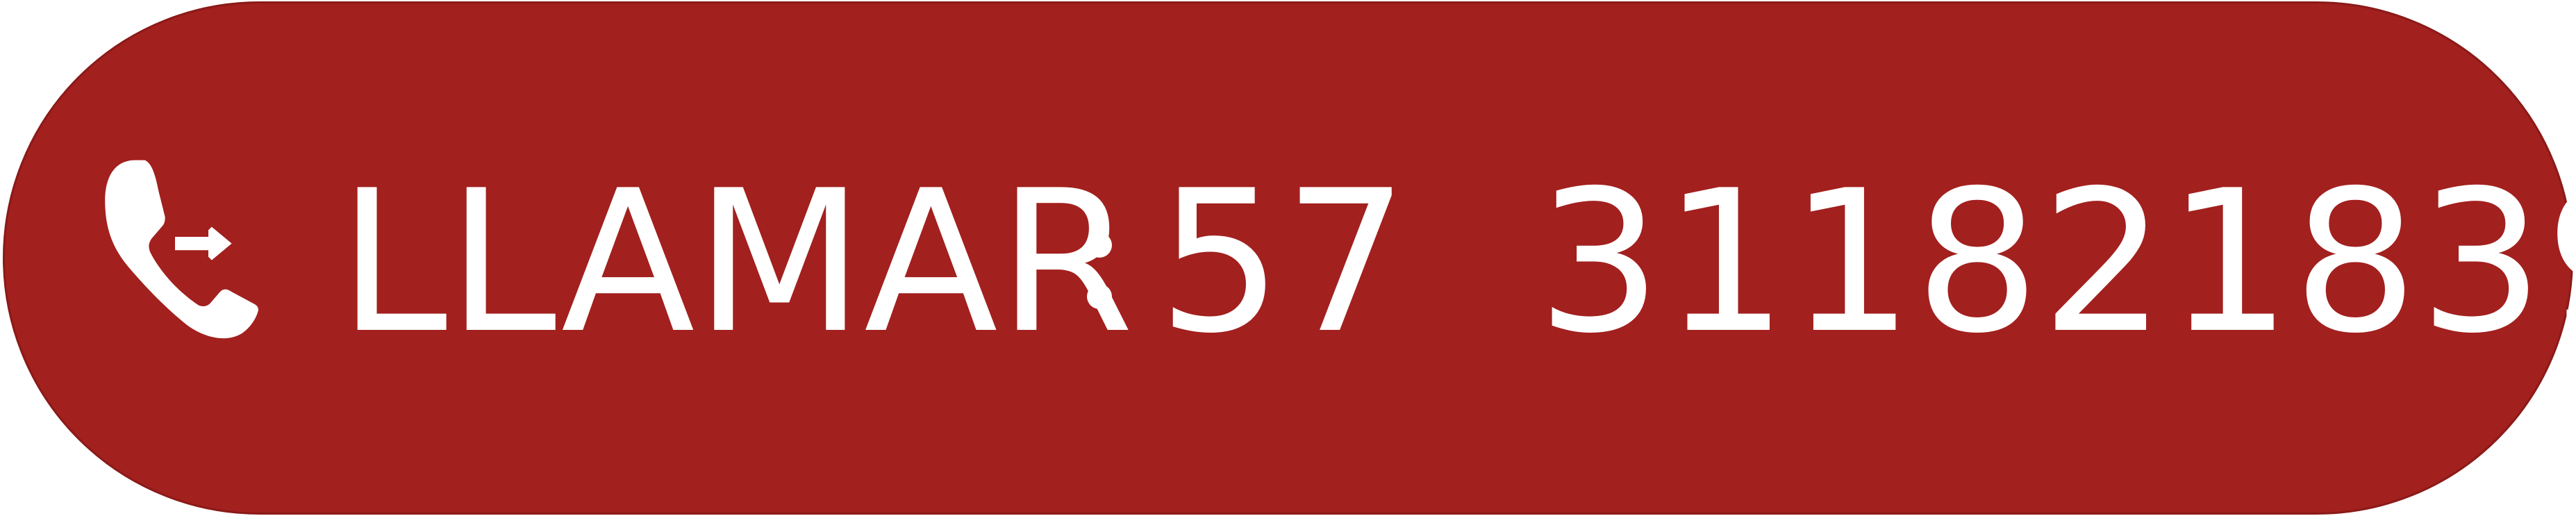 The height and width of the screenshot is (516, 2576). I want to click on separator-colon, so click(1101, 268).